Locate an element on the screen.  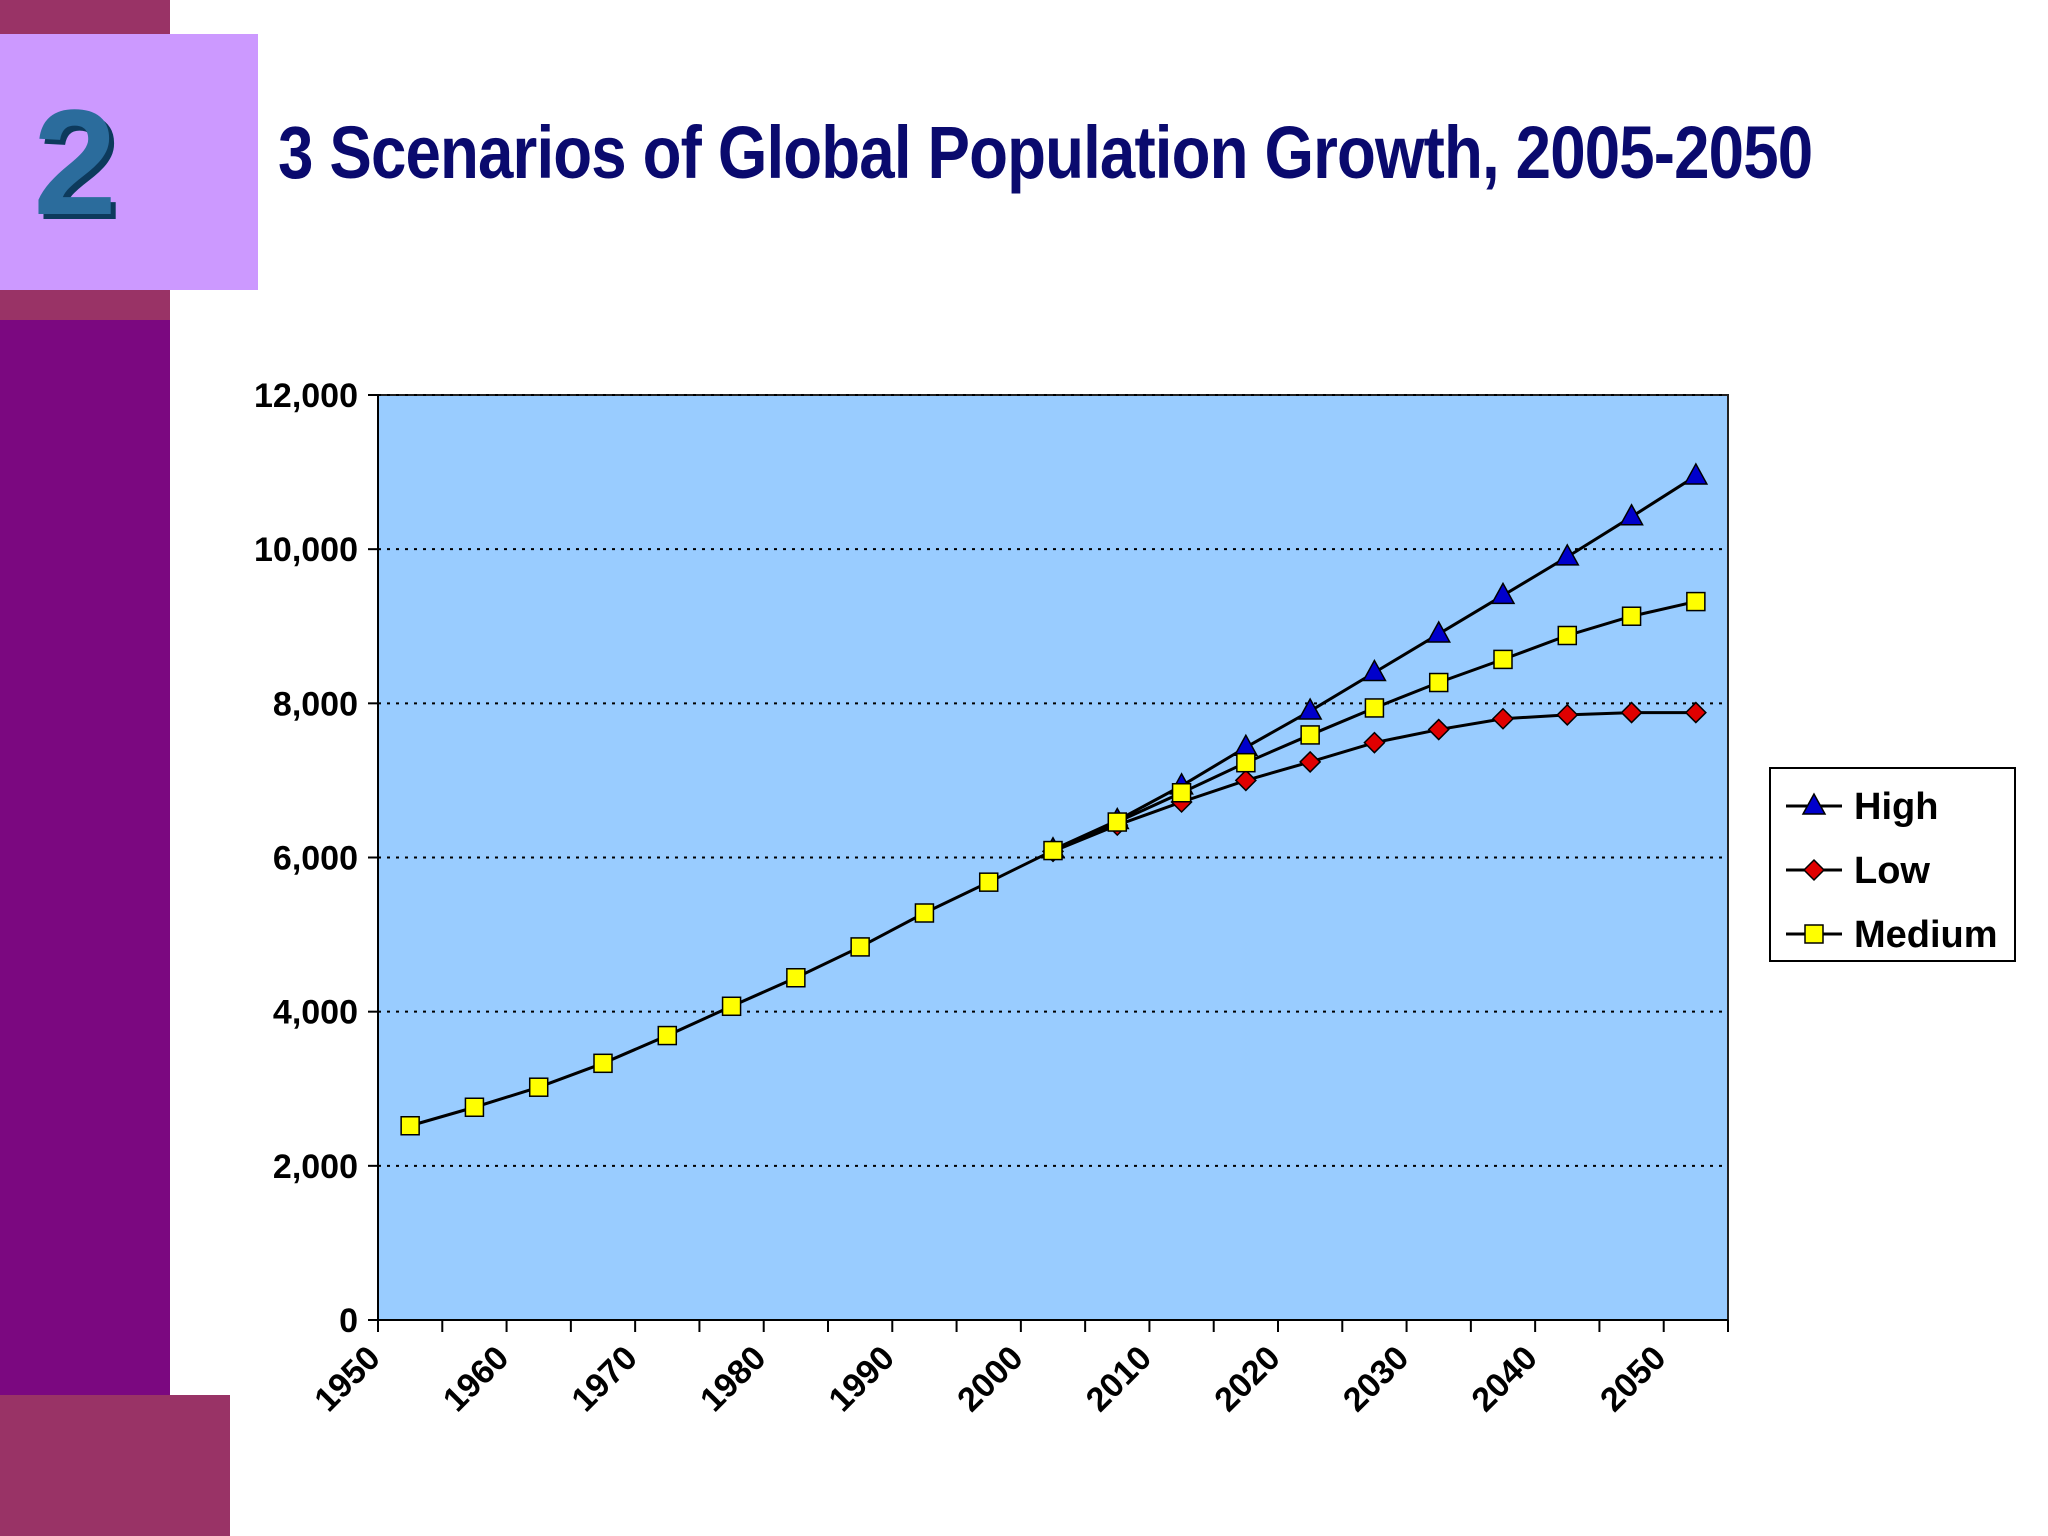
y-tick-label: 2,000 is located at coordinates (315, 1167).